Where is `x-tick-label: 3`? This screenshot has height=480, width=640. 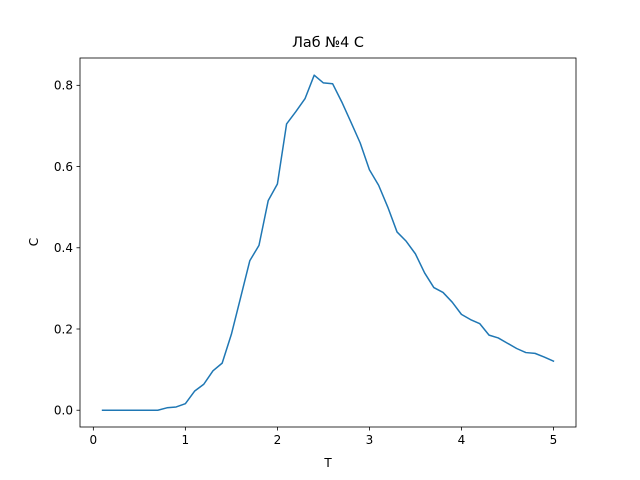
x-tick-label: 3 is located at coordinates (370, 440).